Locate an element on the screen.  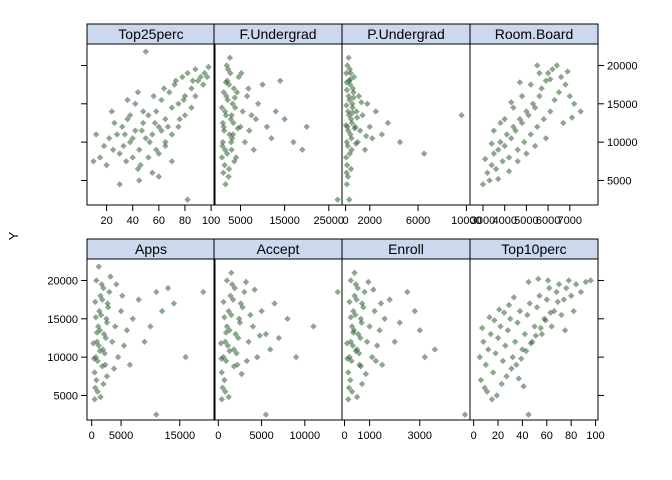
panel-p-undergrad: P.Undergrad 0 2000 6000 10000 is located at coordinates (411, 125).